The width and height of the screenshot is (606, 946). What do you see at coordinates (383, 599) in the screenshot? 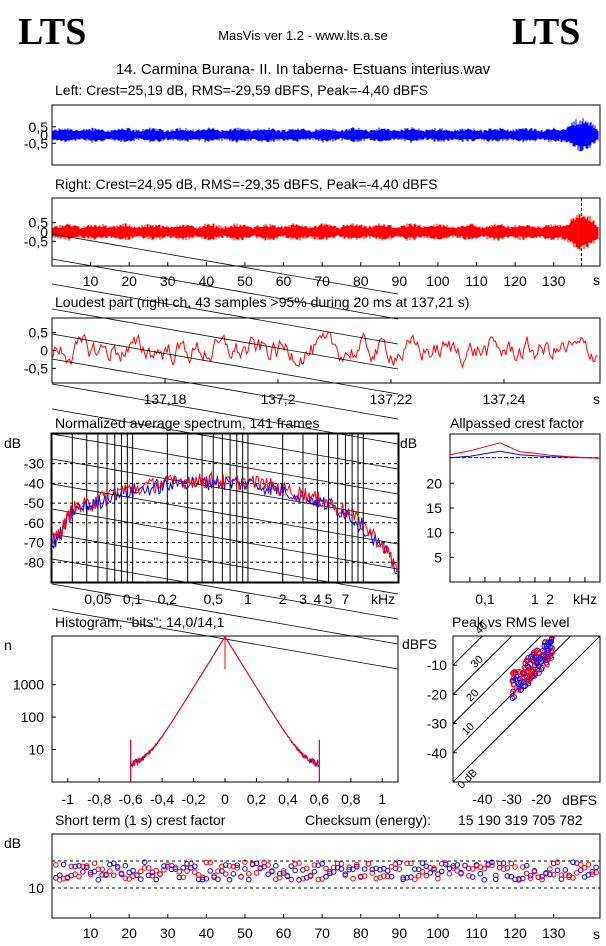
I see `spectrum-xunit: kHz` at bounding box center [383, 599].